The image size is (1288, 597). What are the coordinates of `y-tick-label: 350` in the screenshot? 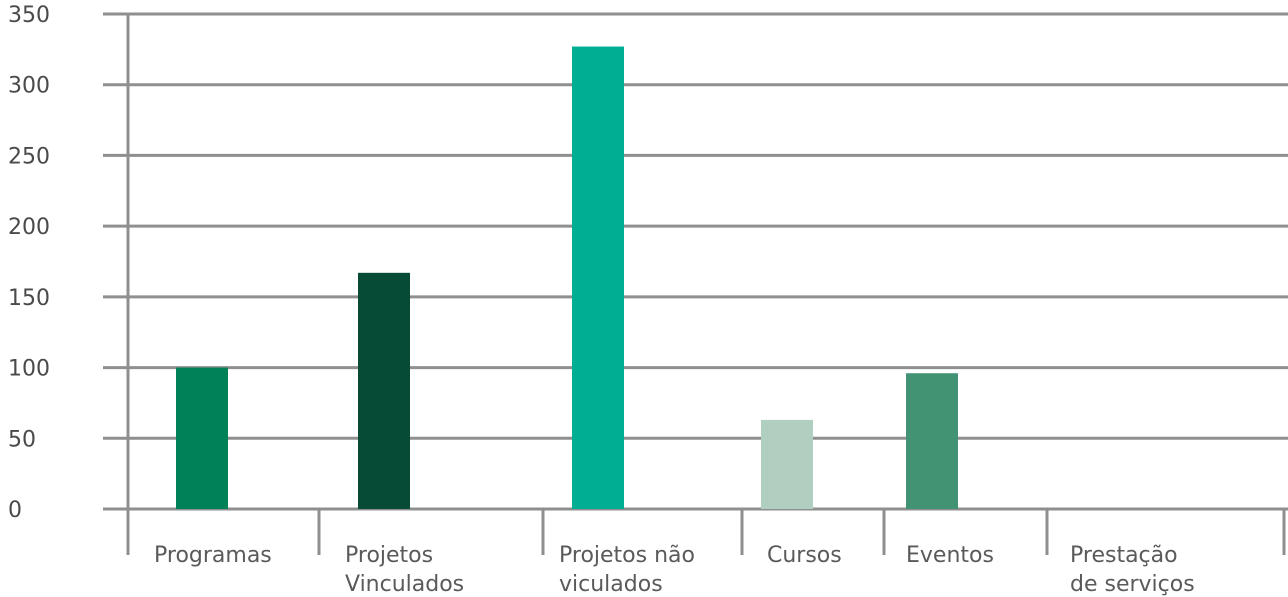 It's located at (29, 15).